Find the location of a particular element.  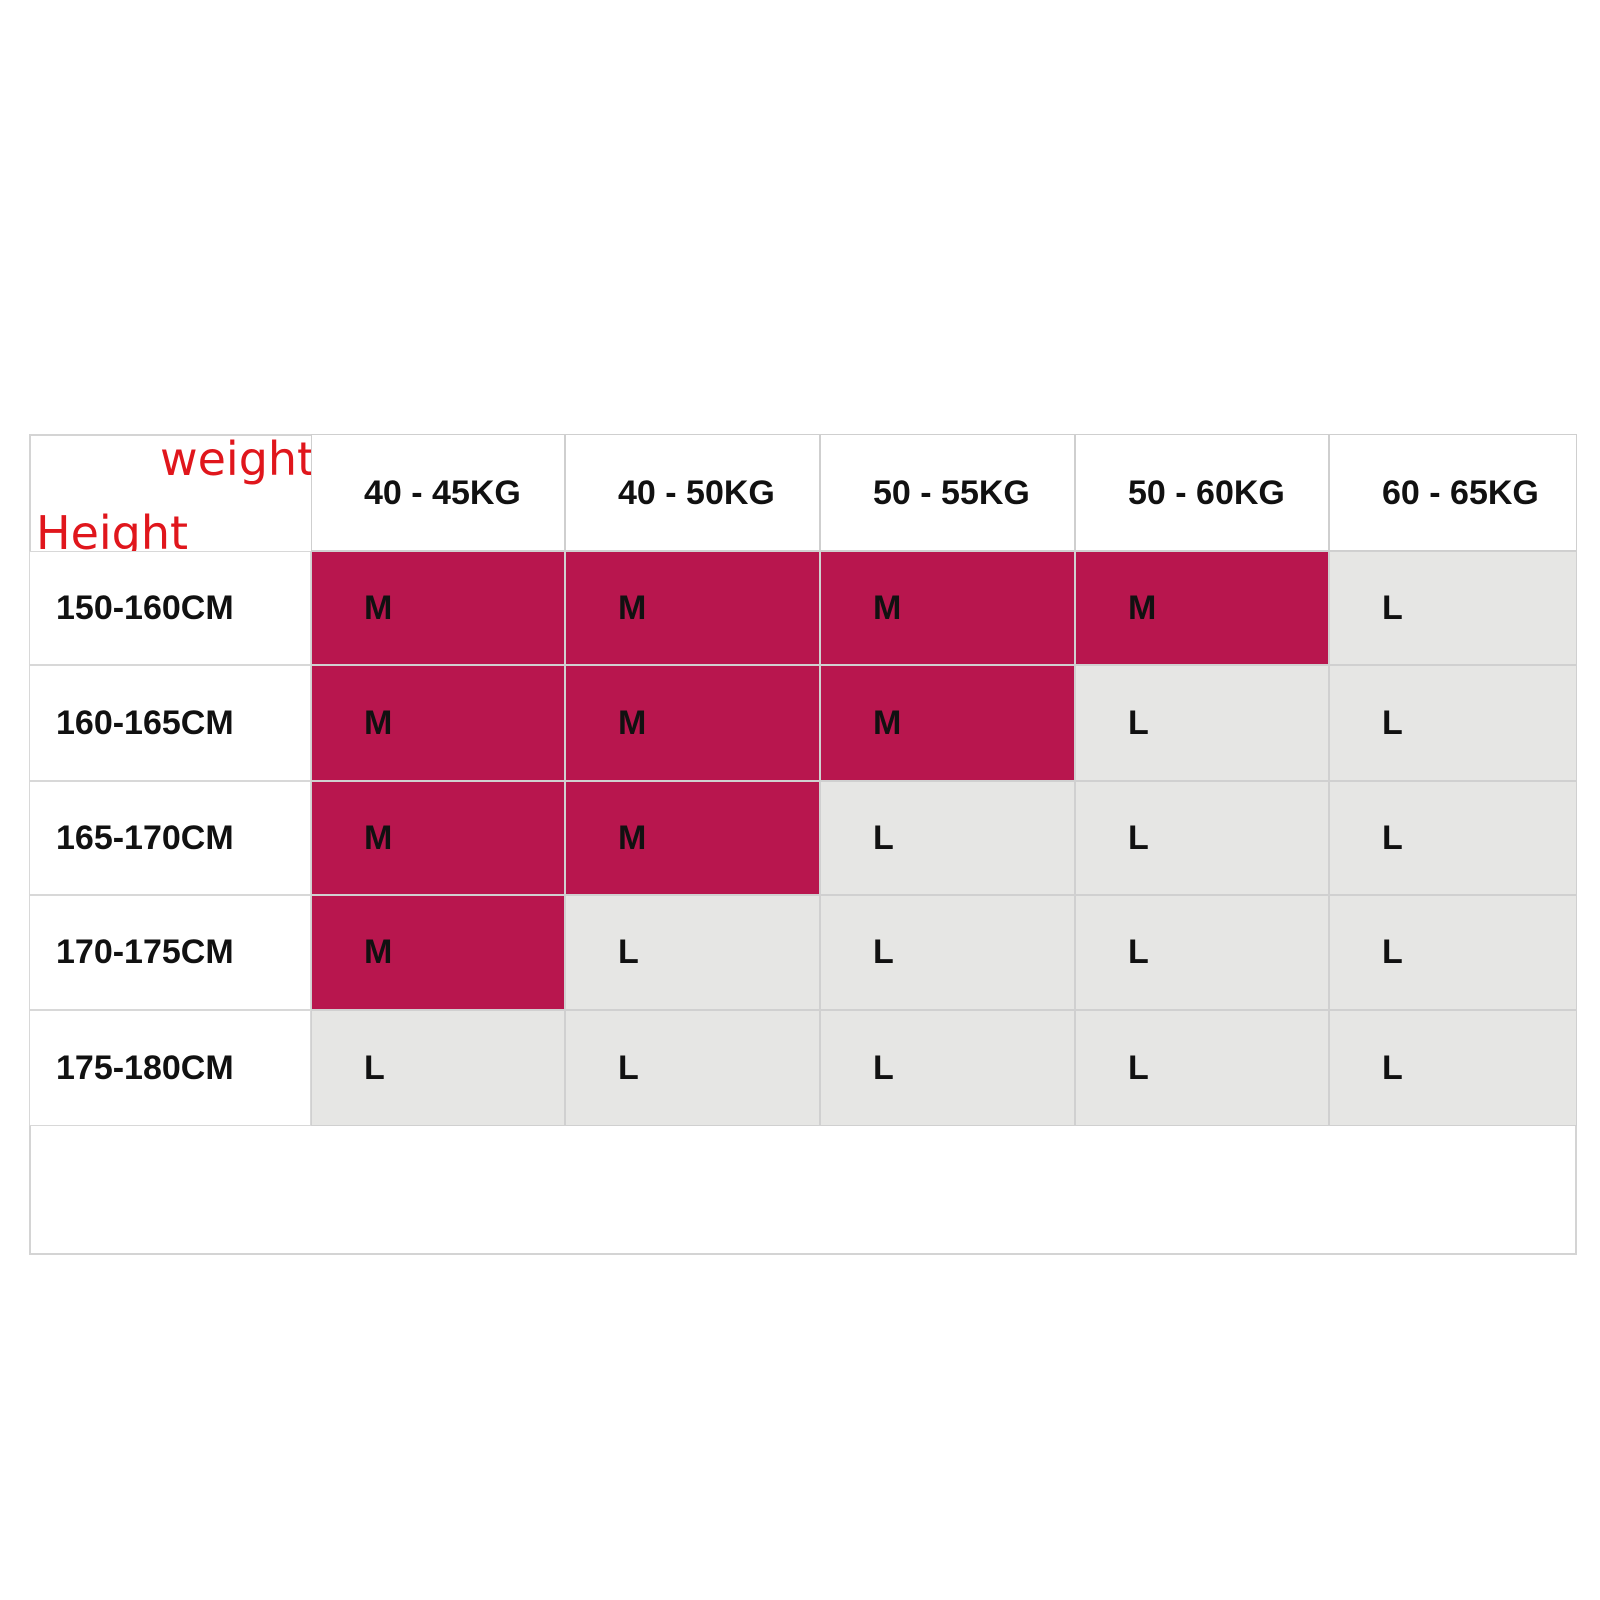

column-header: 50 - 60KG is located at coordinates (1202, 492).